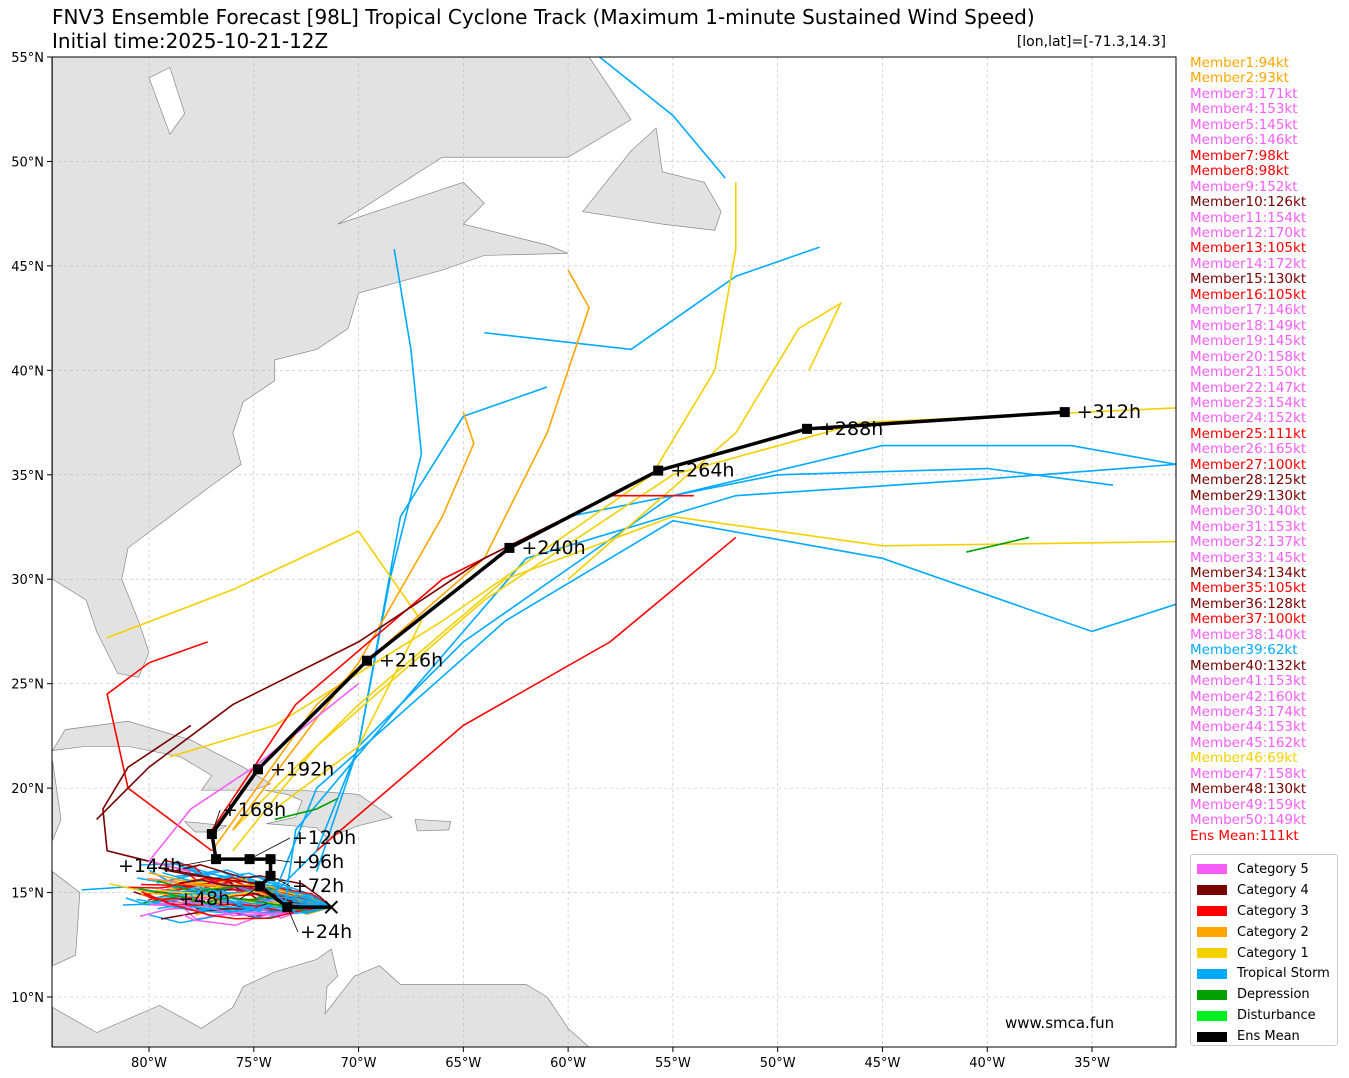  What do you see at coordinates (1248, 820) in the screenshot?
I see `member-intensity: Member50:149kt` at bounding box center [1248, 820].